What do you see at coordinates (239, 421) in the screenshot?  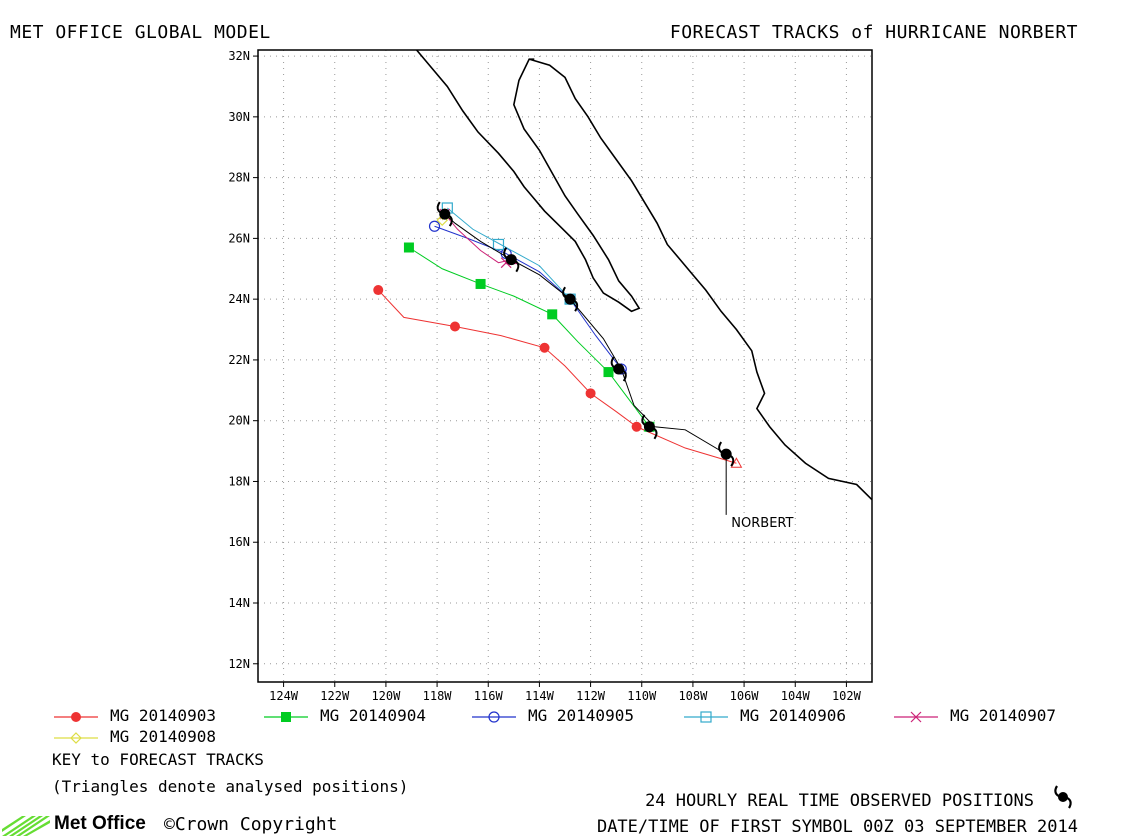 I see `lat-tick-label: 20N` at bounding box center [239, 421].